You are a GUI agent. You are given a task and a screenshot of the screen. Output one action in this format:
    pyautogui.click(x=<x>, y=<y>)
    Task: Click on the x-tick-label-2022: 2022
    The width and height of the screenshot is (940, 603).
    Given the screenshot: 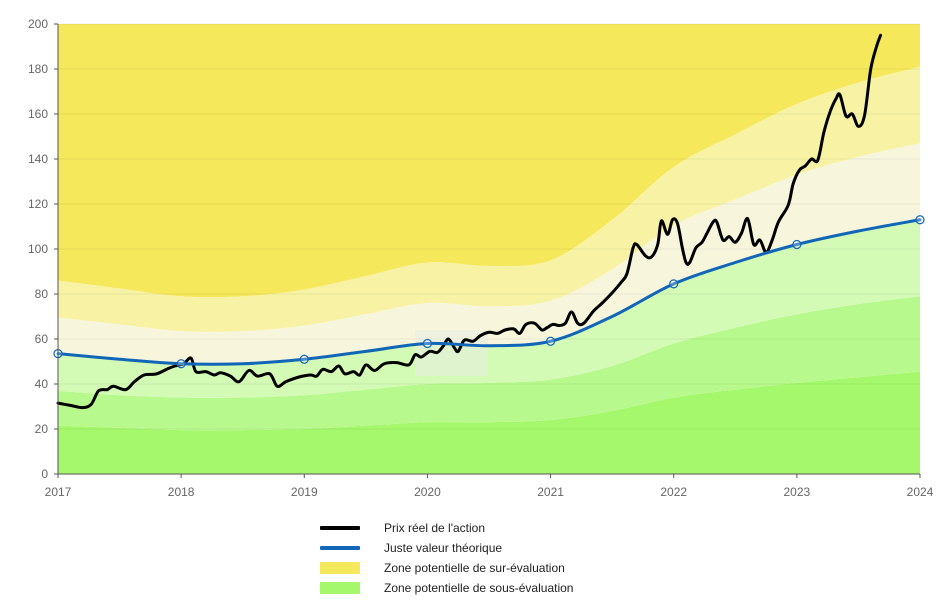 What is the action you would take?
    pyautogui.click(x=673, y=492)
    